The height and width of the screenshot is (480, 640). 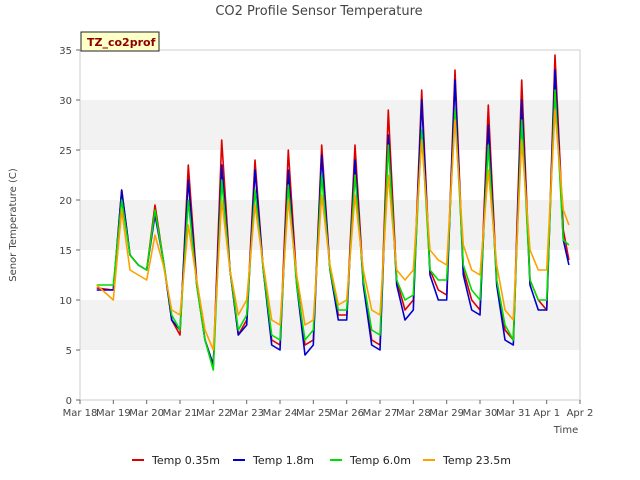 I want to click on x-tick-label: Mar 25, so click(x=313, y=413).